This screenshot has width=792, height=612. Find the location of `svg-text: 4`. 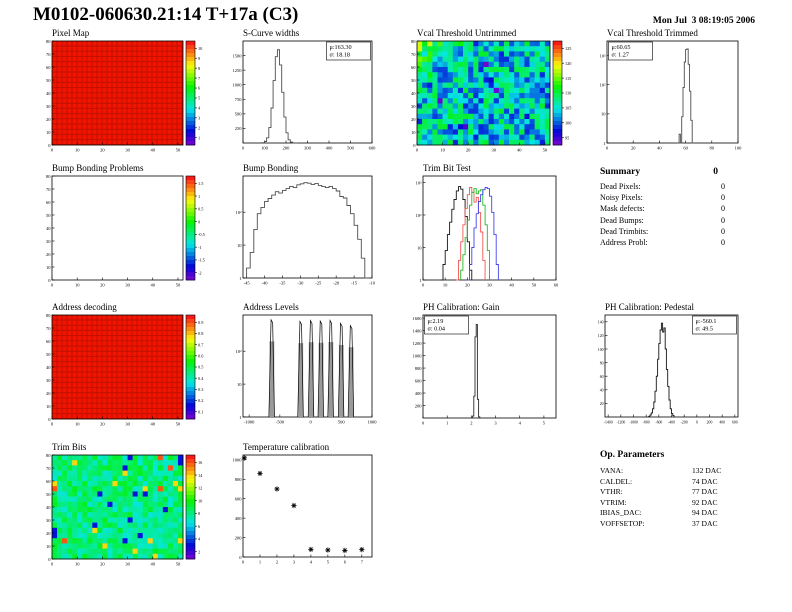

svg-text: 4 is located at coordinates (520, 423).